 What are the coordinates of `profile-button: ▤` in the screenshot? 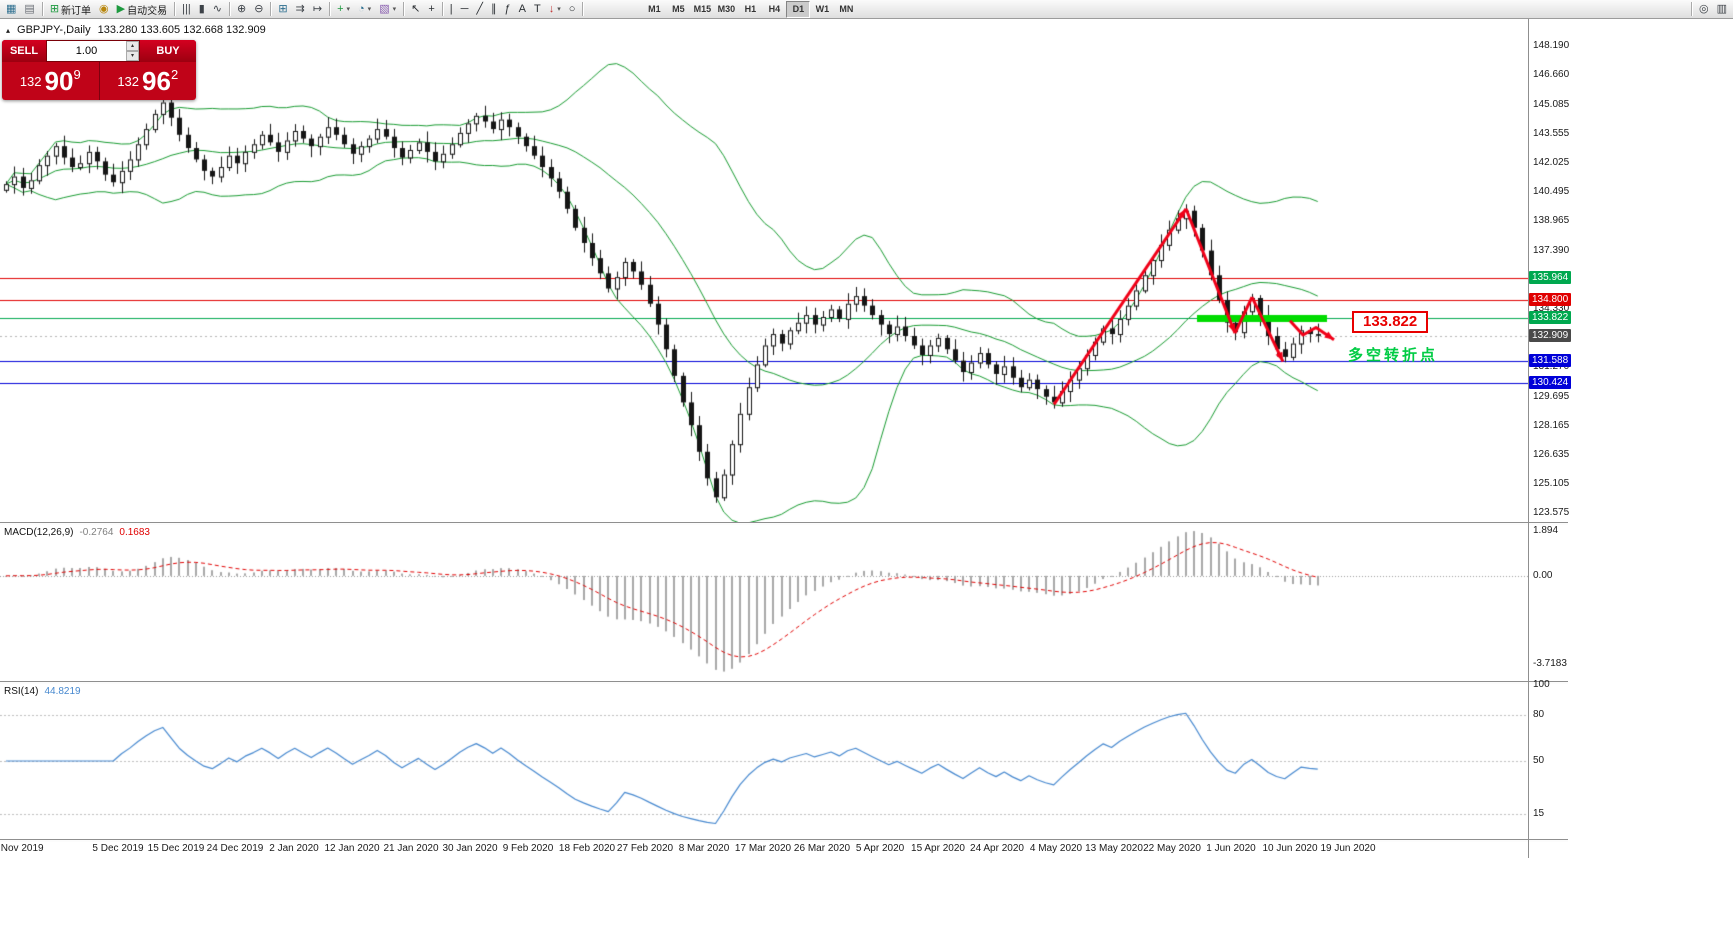 It's located at (29, 9).